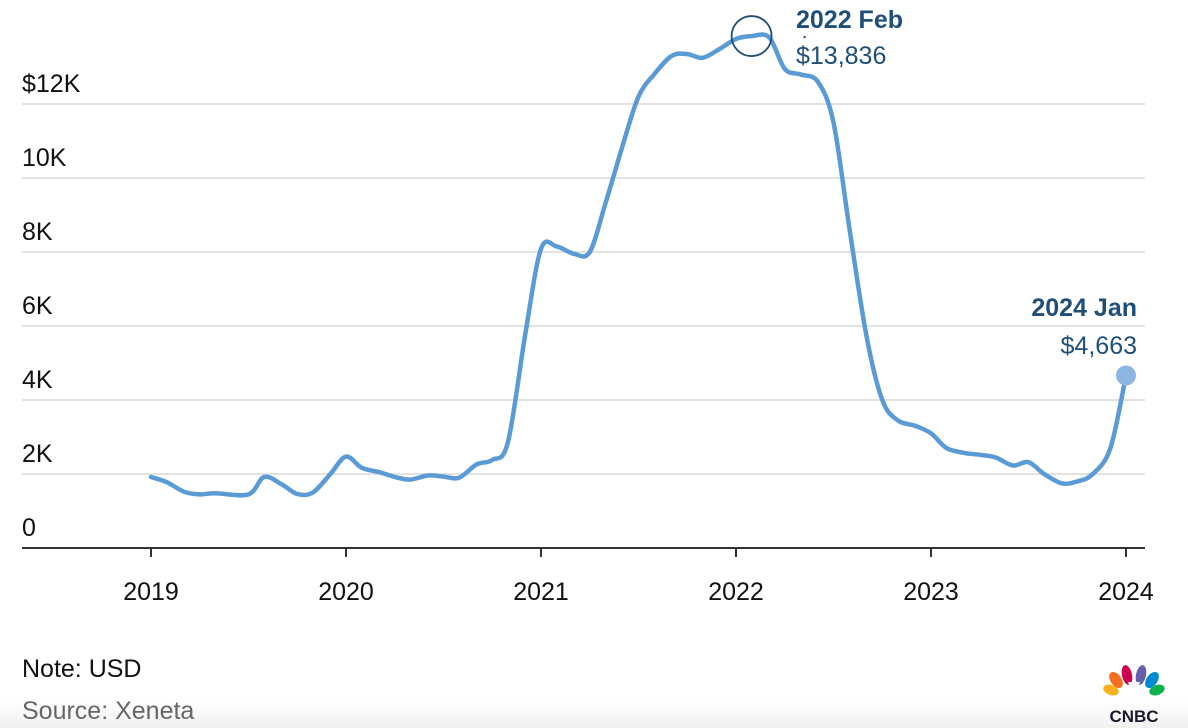 This screenshot has height=728, width=1188. I want to click on footer-background, so click(594, 714).